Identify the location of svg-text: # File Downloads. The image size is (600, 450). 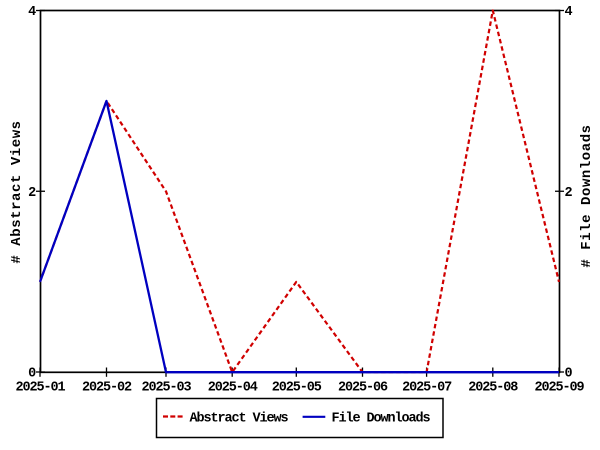
(587, 195).